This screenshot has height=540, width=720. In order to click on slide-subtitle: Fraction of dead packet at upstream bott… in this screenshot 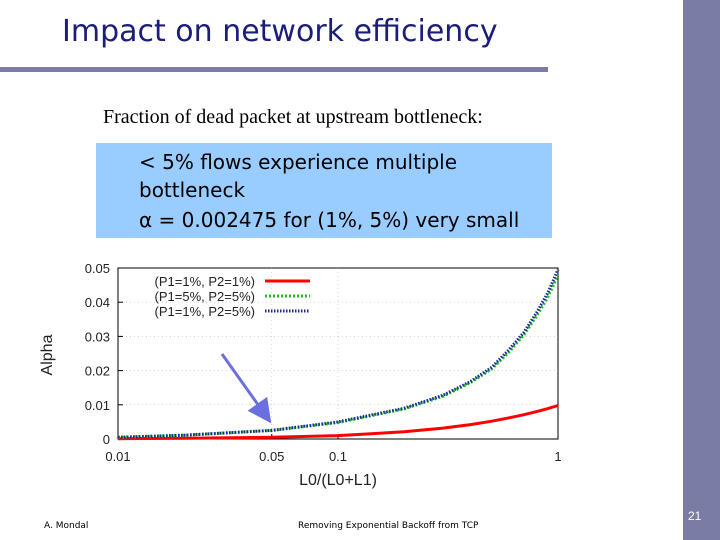, I will do `click(293, 117)`.